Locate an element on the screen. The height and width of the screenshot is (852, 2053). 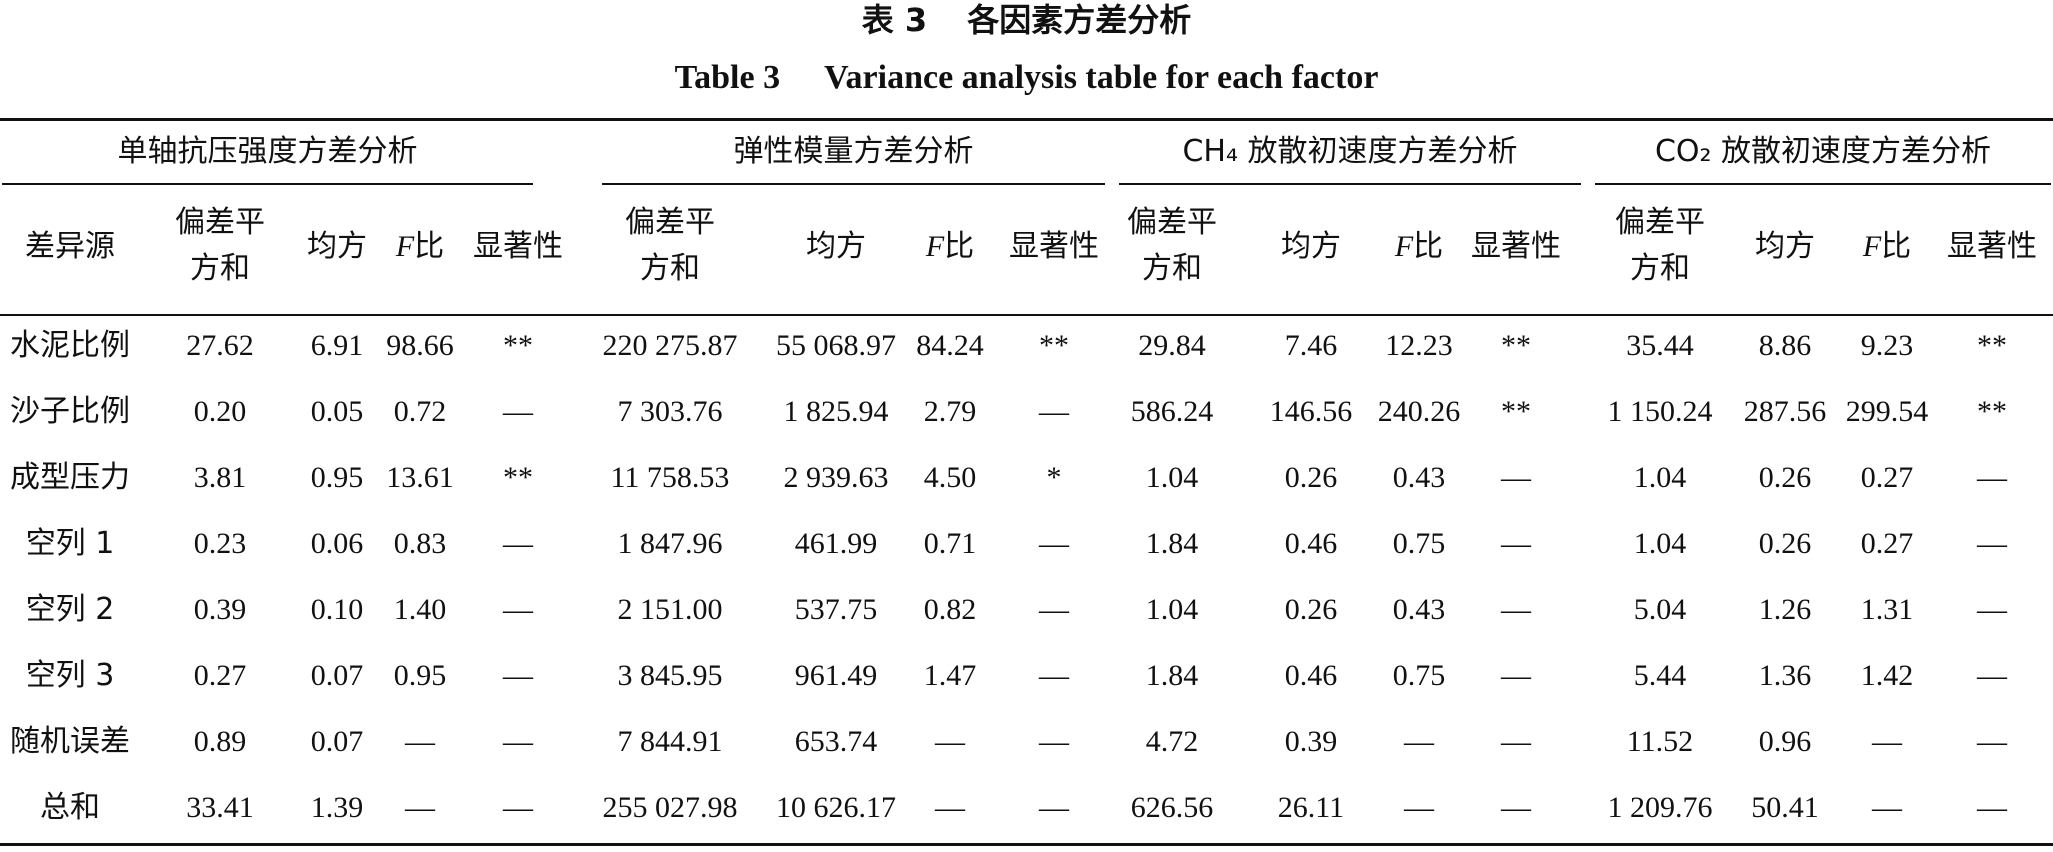
table-cell: 0.71 is located at coordinates (950, 543).